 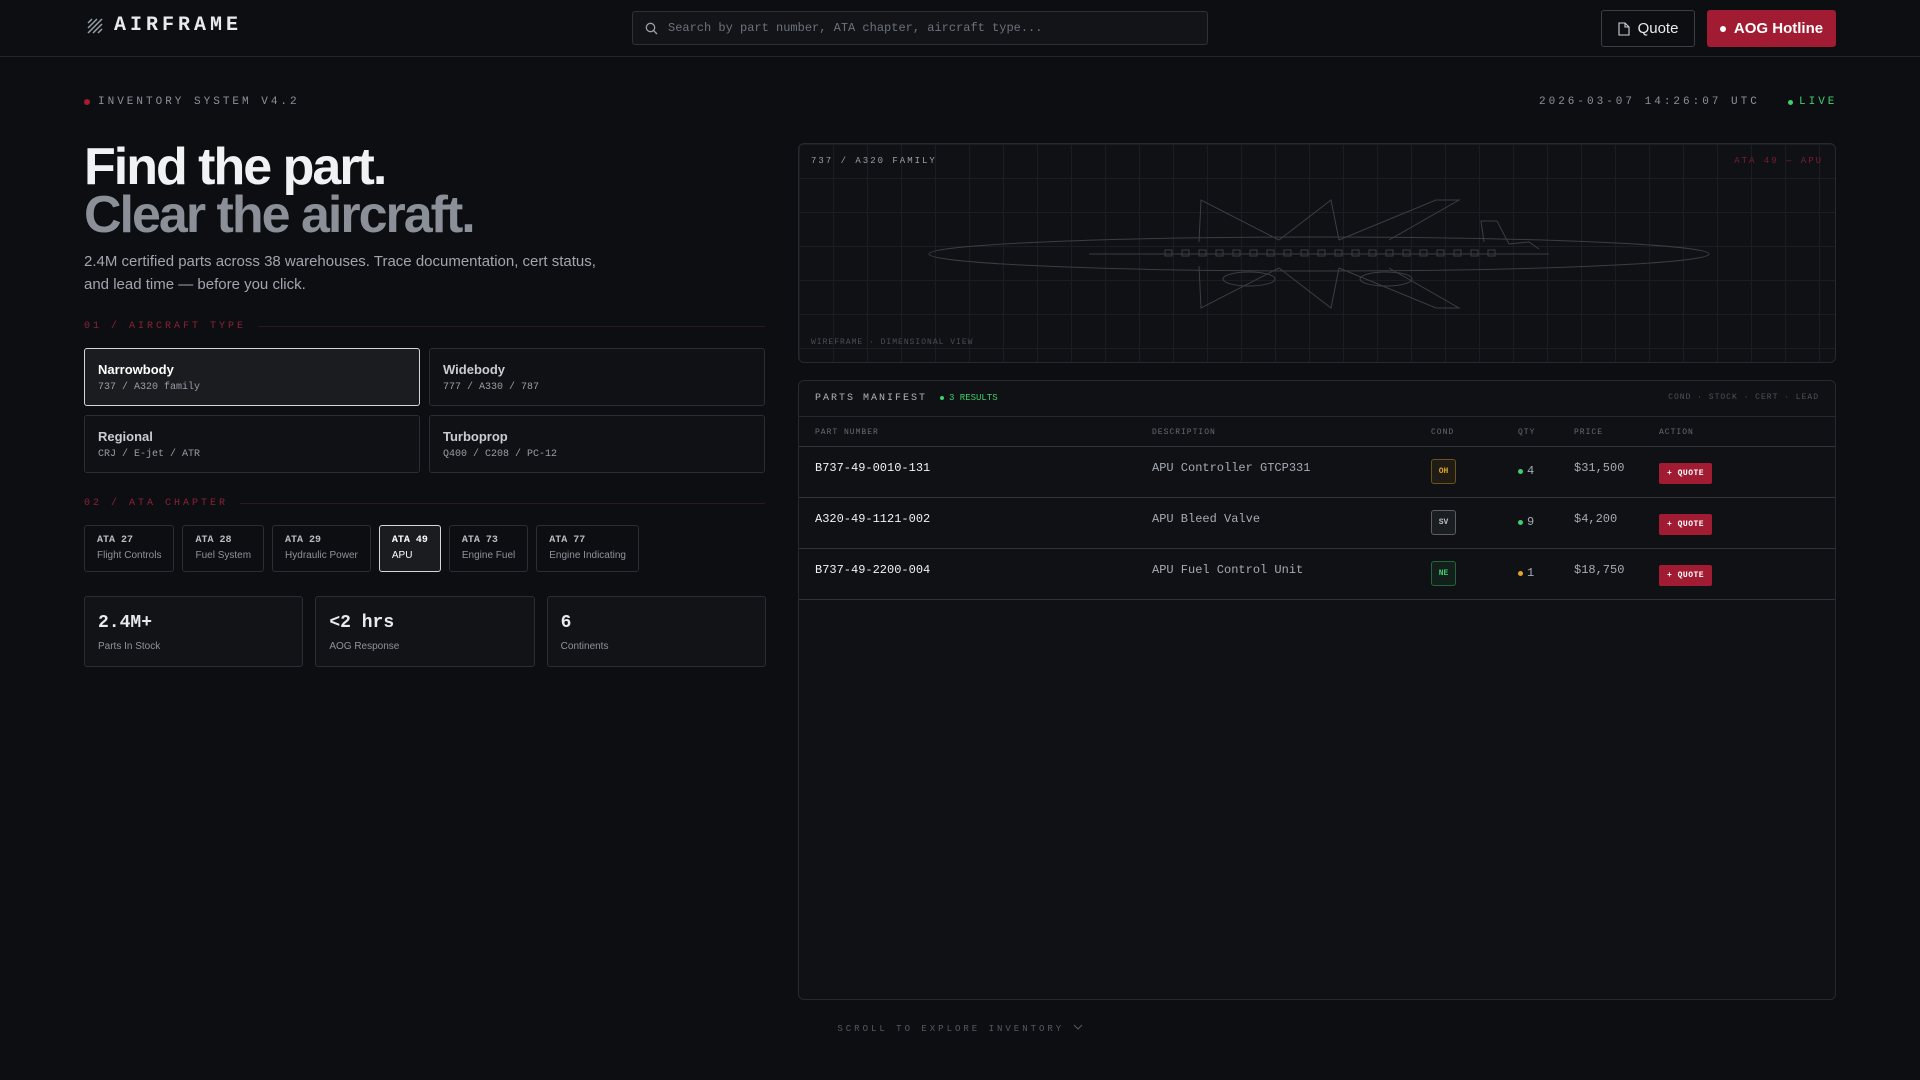 What do you see at coordinates (892, 342) in the screenshot?
I see `wireframe-caption: WIREFRAME · DIMENSIONAL VIEW` at bounding box center [892, 342].